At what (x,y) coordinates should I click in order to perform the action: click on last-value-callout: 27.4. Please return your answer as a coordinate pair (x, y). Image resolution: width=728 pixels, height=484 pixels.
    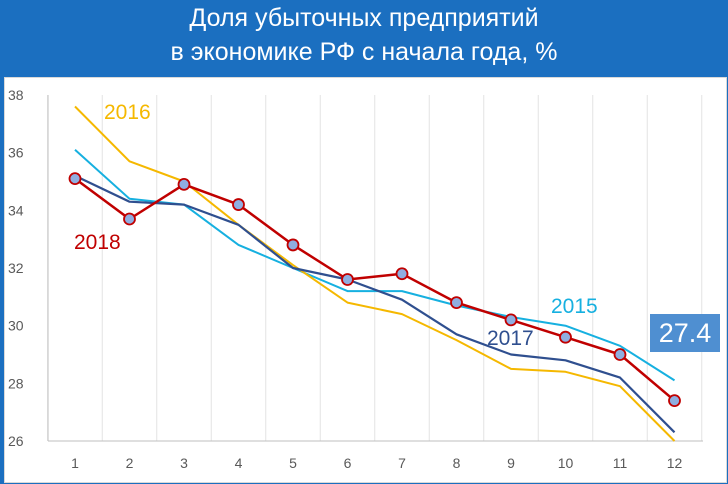
    Looking at the image, I should click on (685, 333).